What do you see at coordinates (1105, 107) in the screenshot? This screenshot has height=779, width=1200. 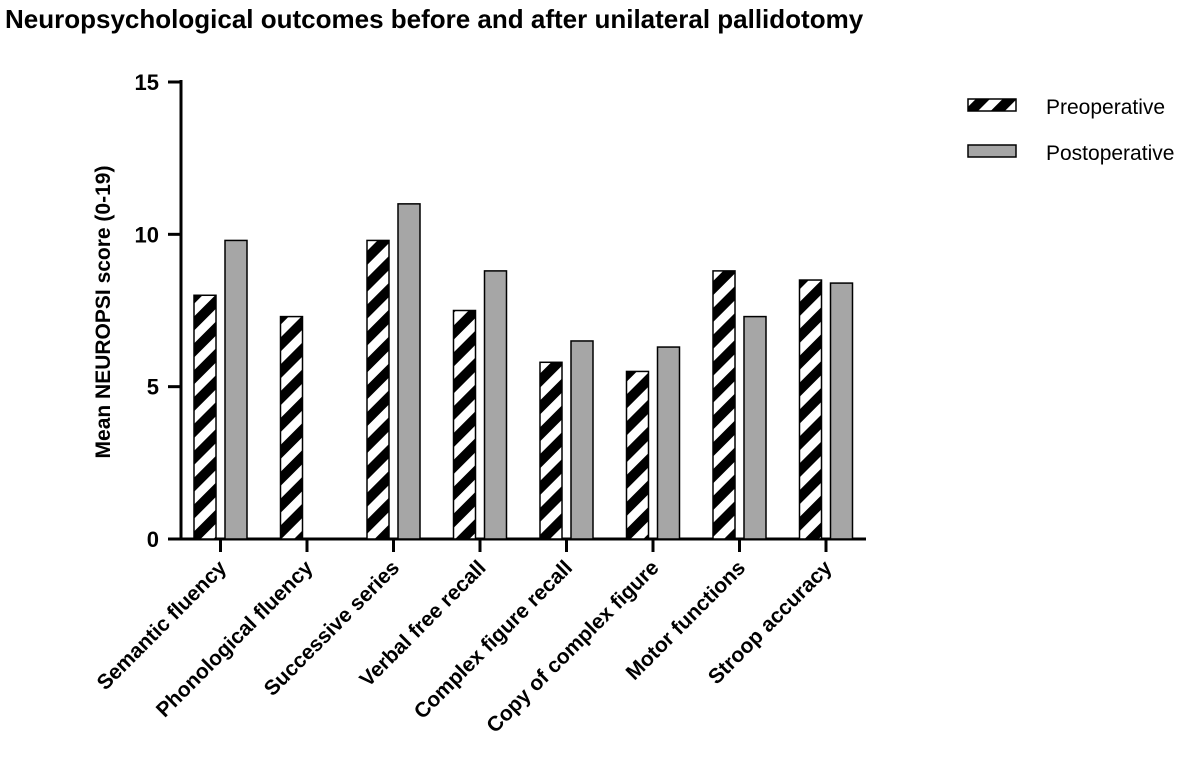 I see `legend-label-preoperative: Preoperative` at bounding box center [1105, 107].